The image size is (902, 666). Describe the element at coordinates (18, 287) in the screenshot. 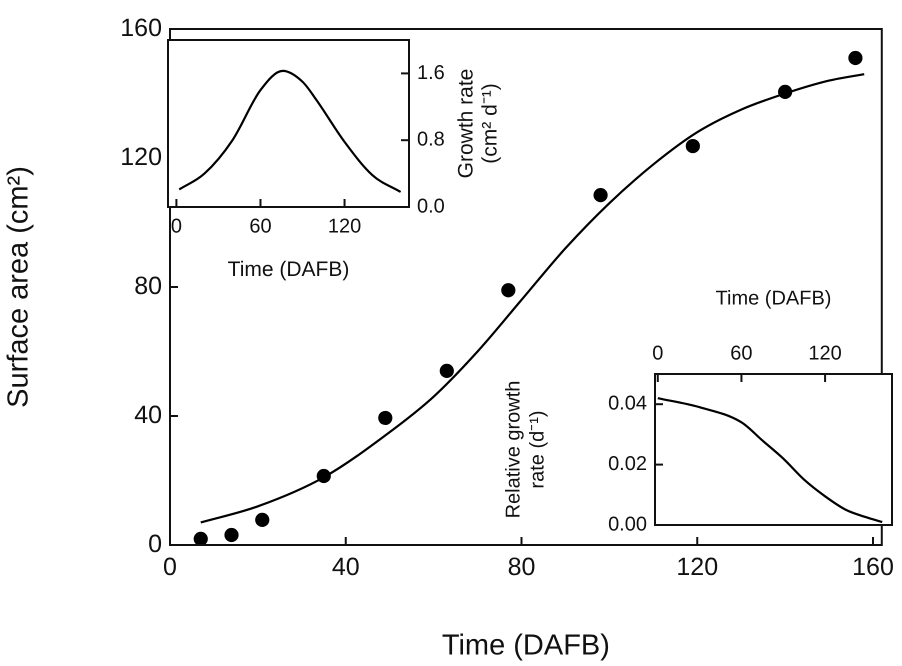

I see `y-axis-title: Surface area (cm²)` at that location.